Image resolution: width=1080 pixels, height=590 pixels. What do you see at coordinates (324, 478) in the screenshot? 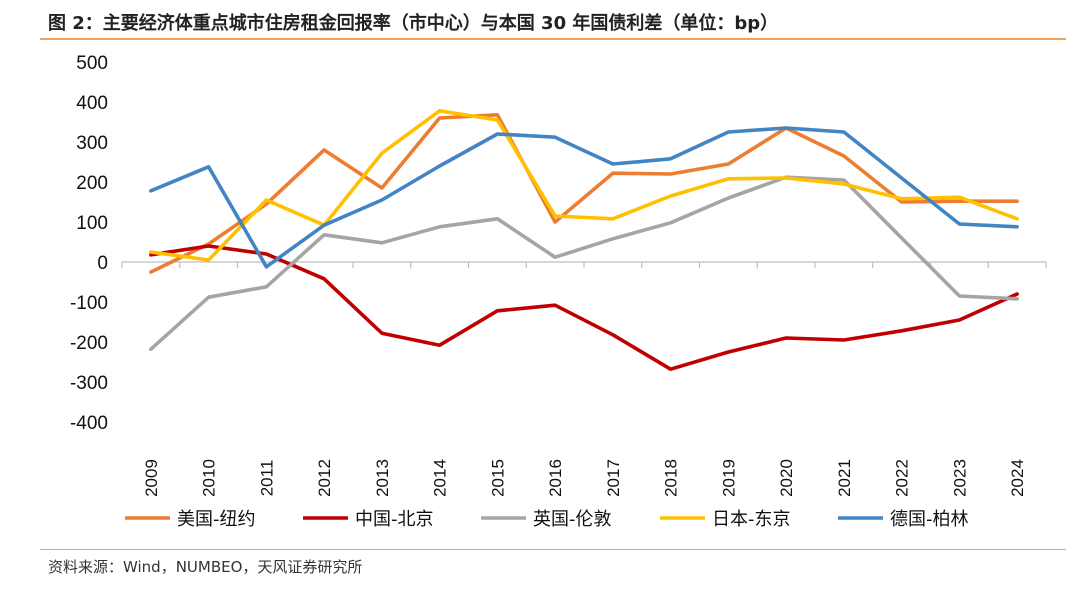
I see `x-tick-label: 2012` at bounding box center [324, 478].